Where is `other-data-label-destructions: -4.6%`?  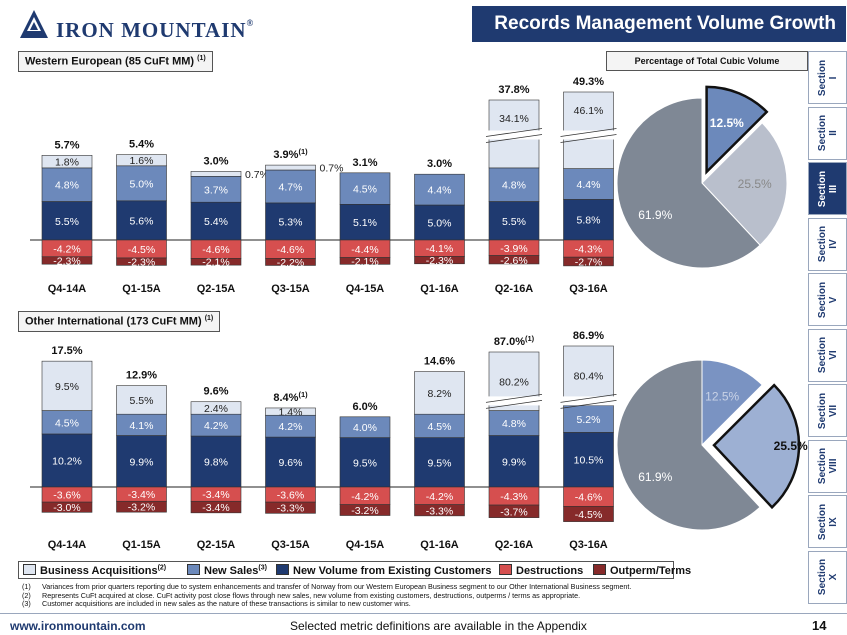
other-data-label-destructions: -4.6% is located at coordinates (588, 498).